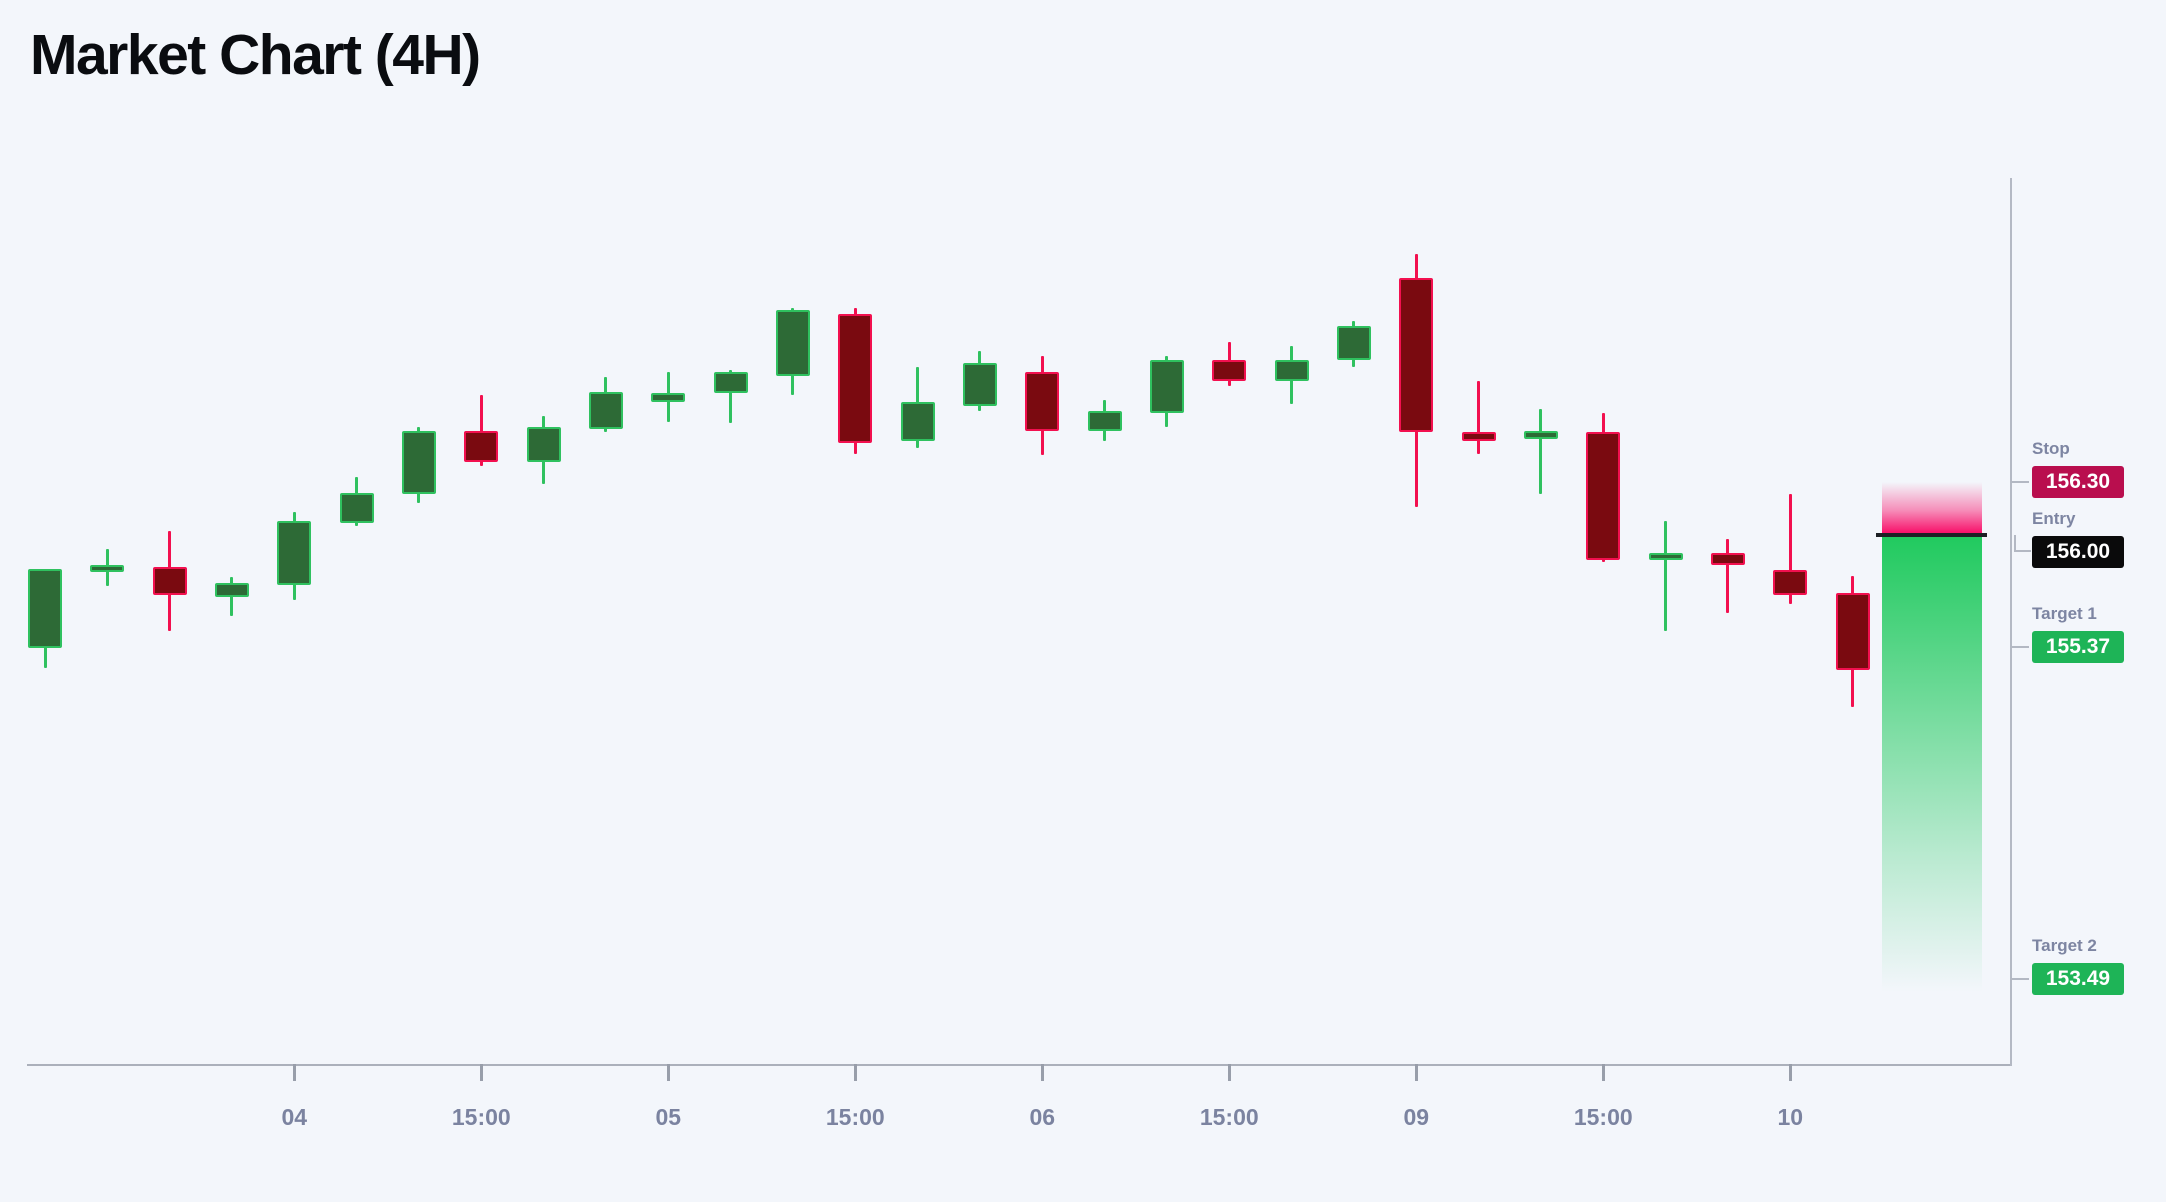  Describe the element at coordinates (1932, 507) in the screenshot. I see `stop-zone` at that location.